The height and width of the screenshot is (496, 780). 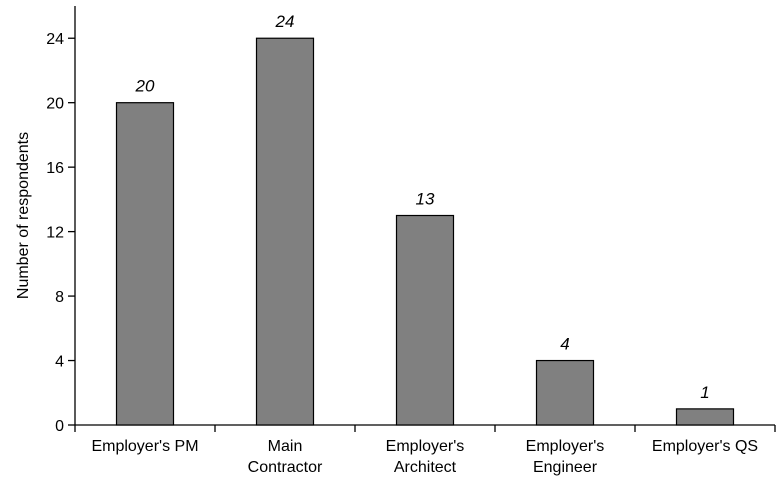 What do you see at coordinates (55, 233) in the screenshot?
I see `y-tick-label: 12` at bounding box center [55, 233].